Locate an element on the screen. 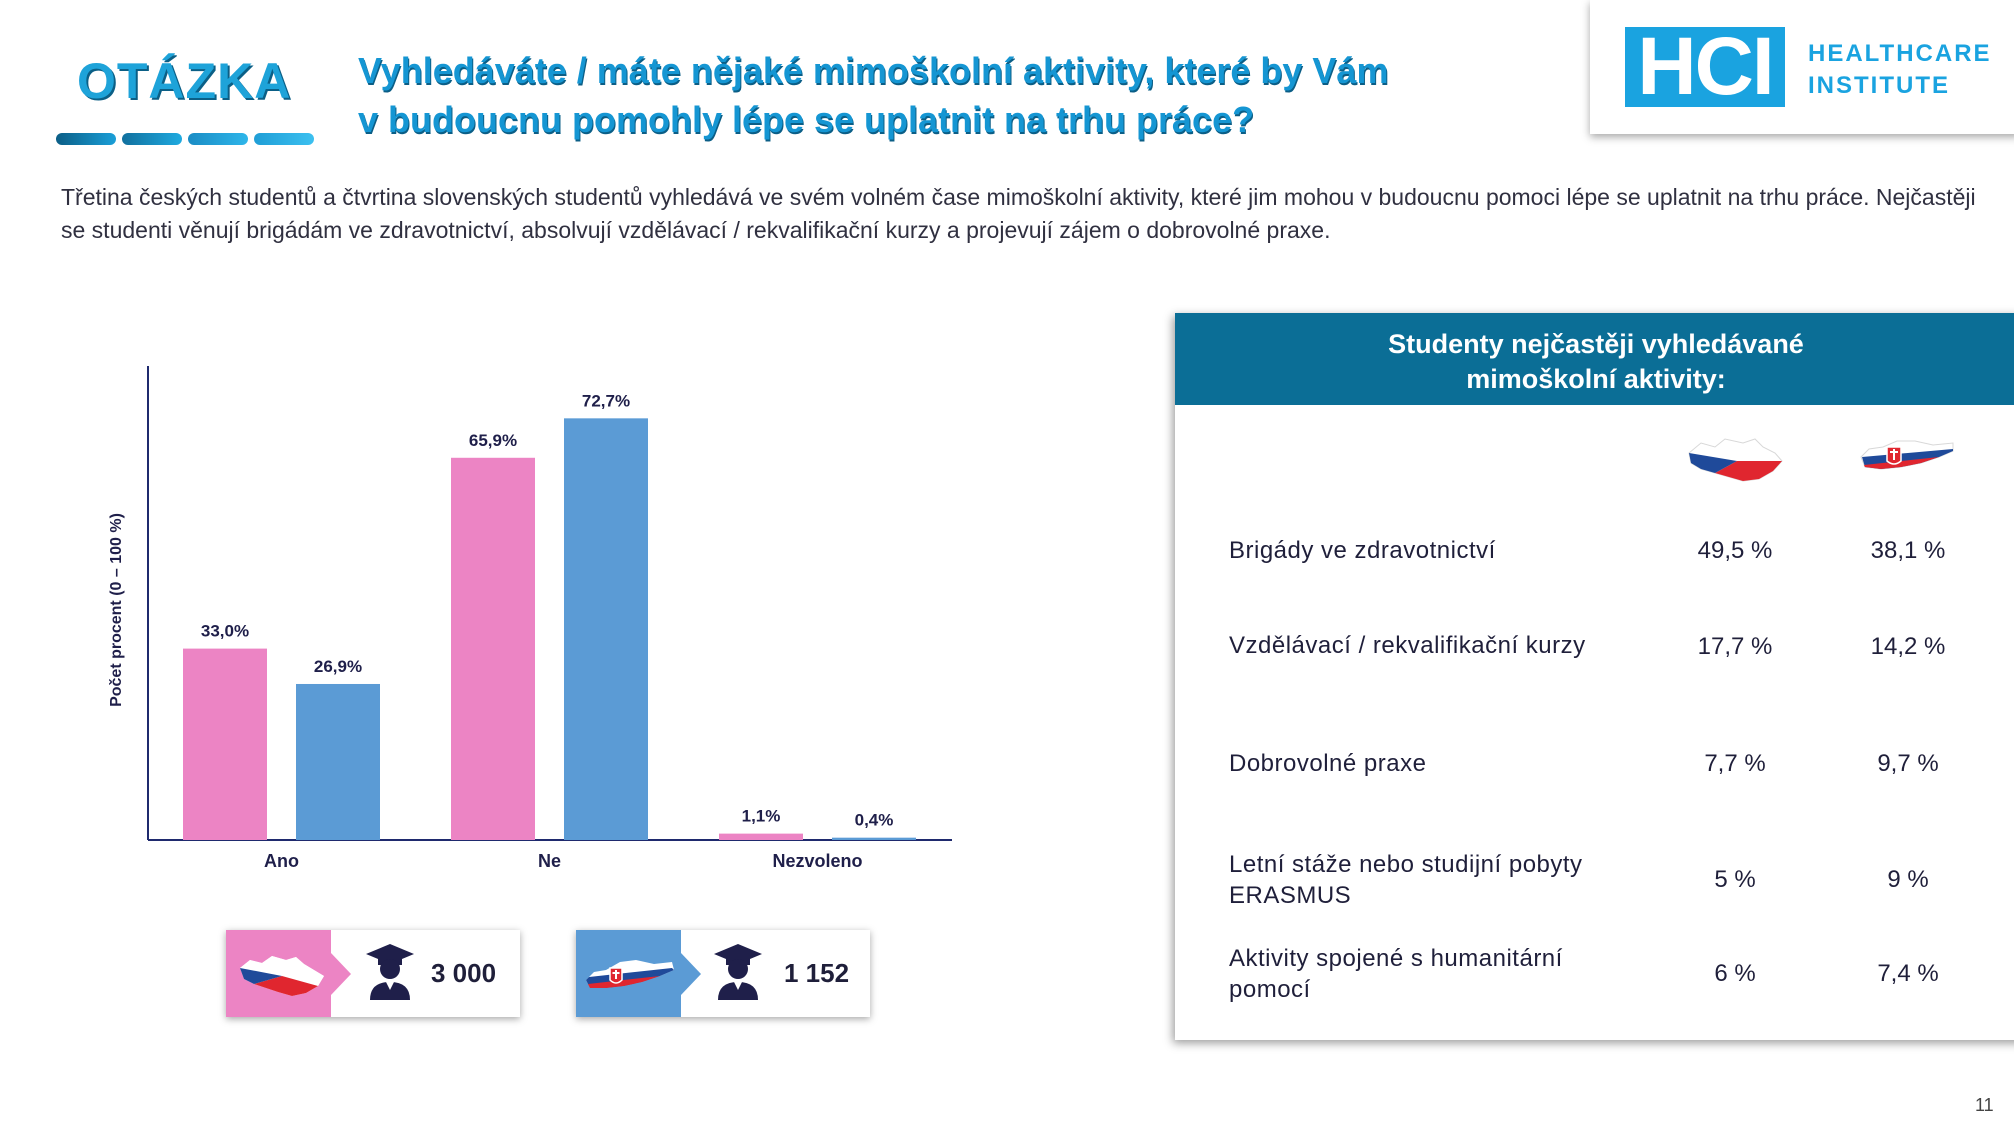 The height and width of the screenshot is (1125, 2014). logo-name-line-2: INSTITUTE is located at coordinates (1879, 85).